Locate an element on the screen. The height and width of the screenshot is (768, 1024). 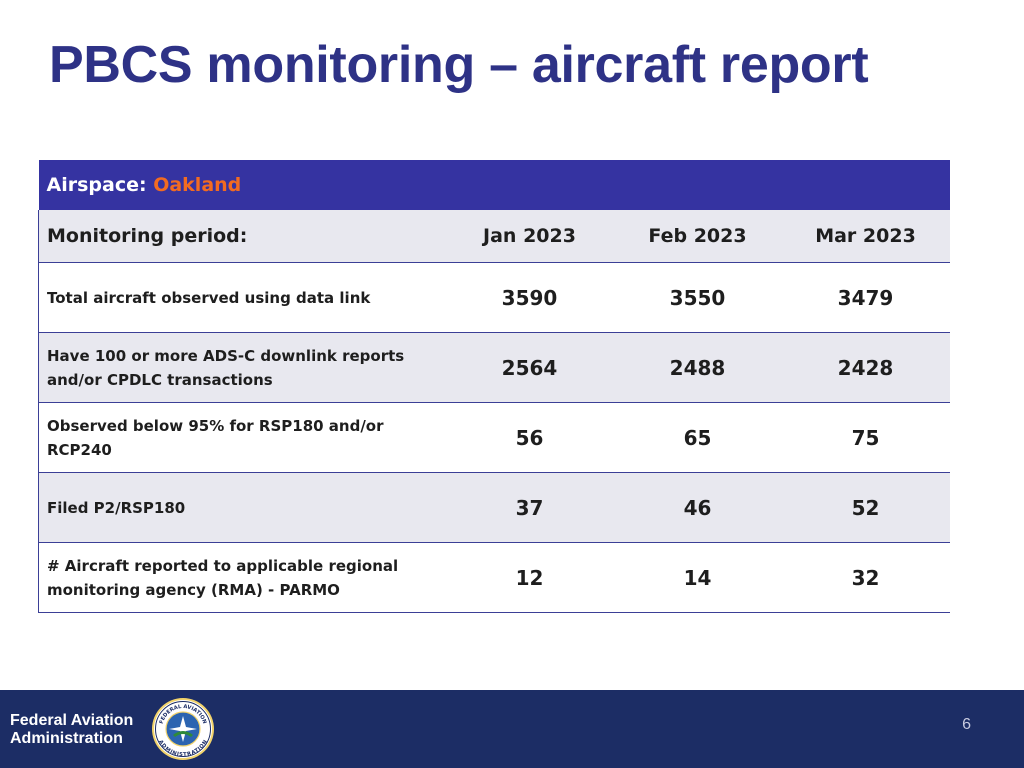
row-value-mar: 52 is located at coordinates (865, 507).